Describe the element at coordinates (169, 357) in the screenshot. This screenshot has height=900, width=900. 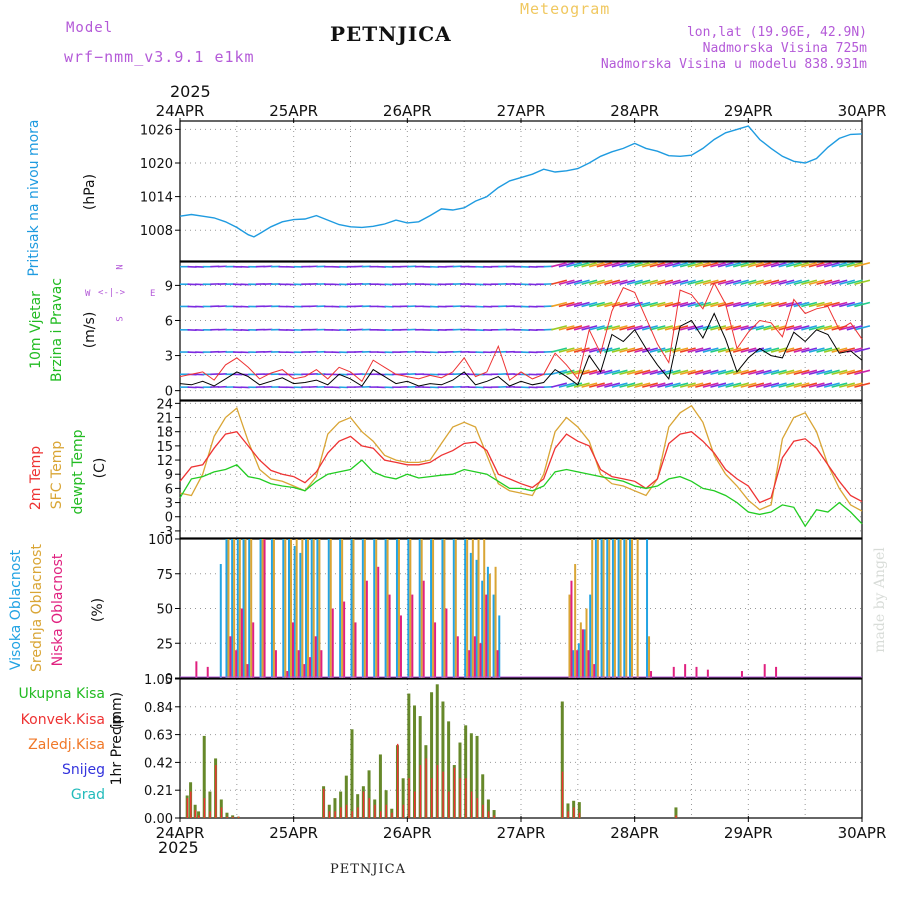
I see `y-tick-label: 3` at that location.